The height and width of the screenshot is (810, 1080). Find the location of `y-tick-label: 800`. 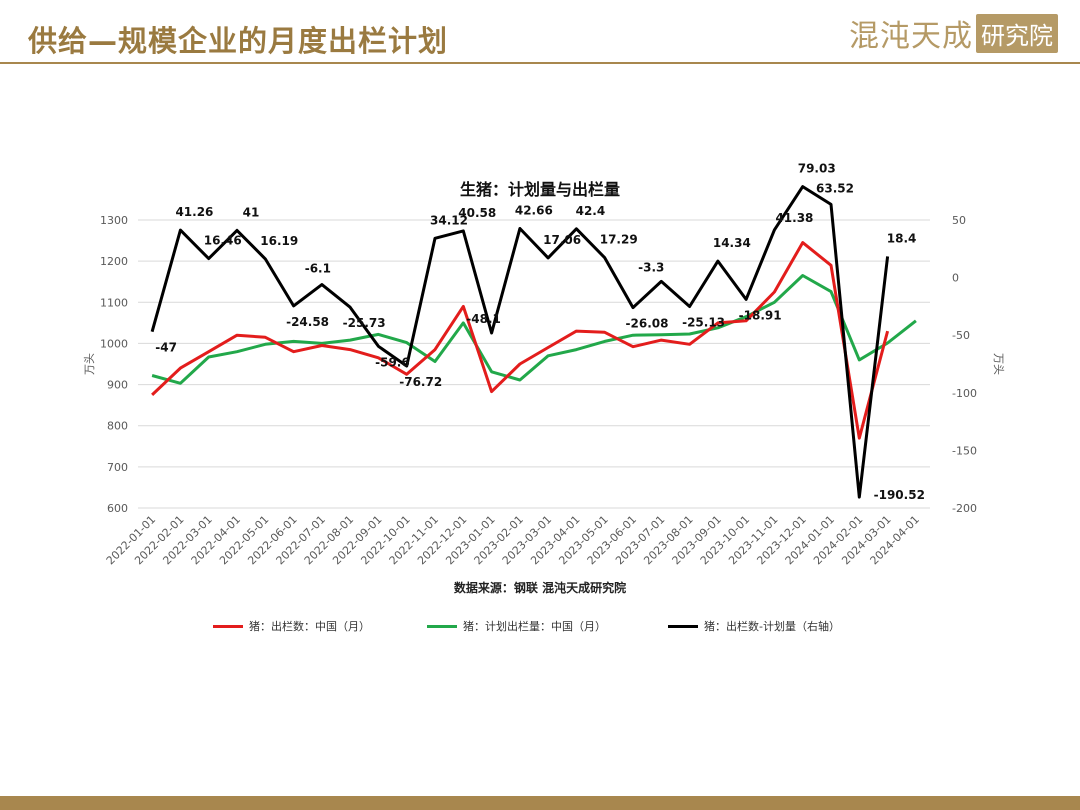

y-tick-label: 800 is located at coordinates (117, 426).